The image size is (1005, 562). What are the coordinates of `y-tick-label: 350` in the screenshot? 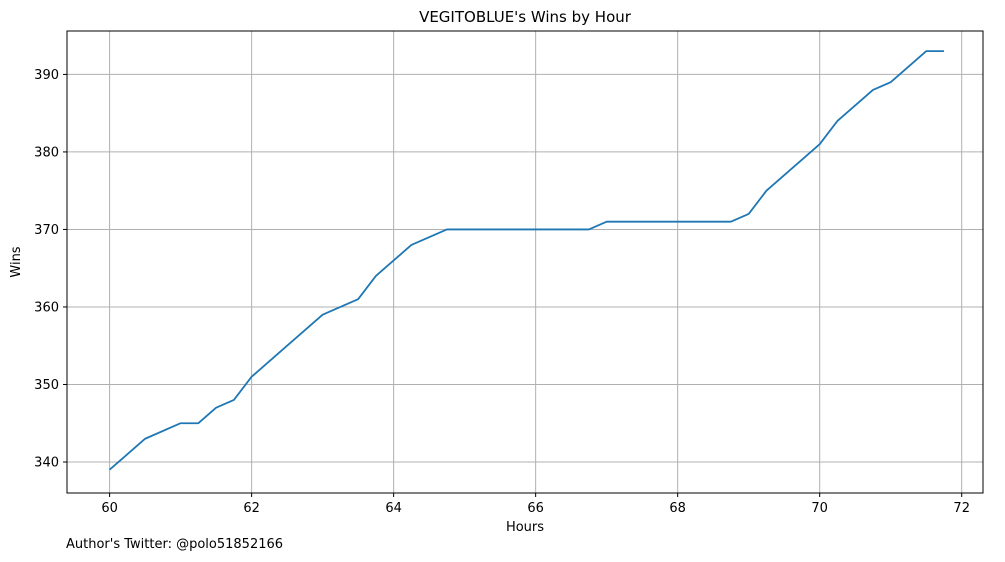 It's located at (46, 385).